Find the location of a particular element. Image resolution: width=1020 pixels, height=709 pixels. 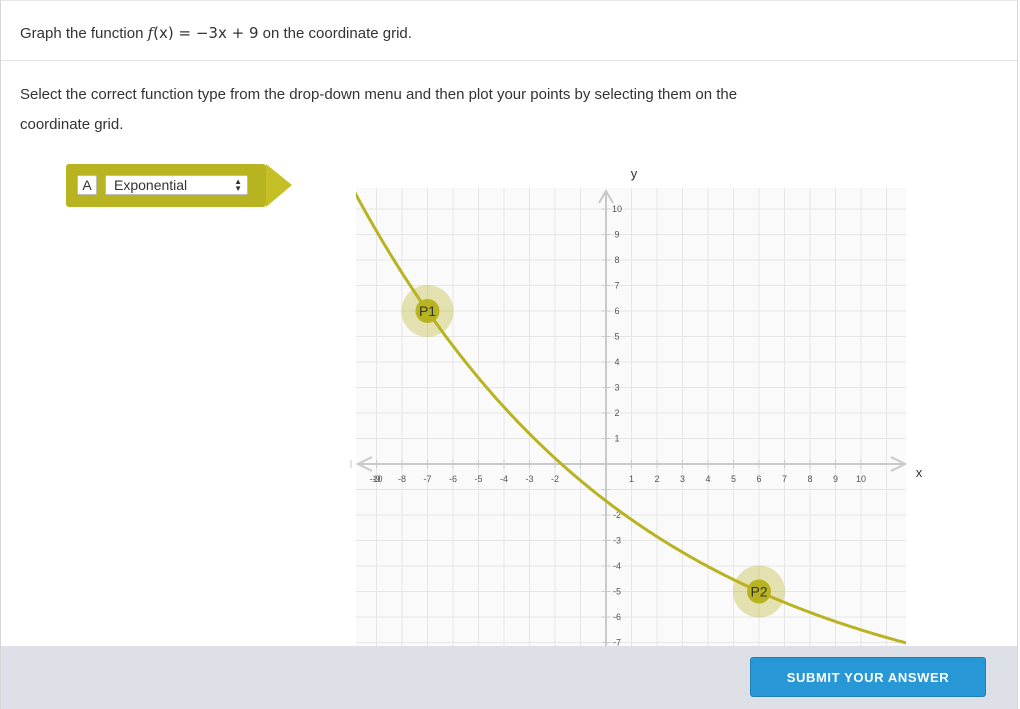

function-type-select: Exponential ▲ ▼ is located at coordinates (176, 185).